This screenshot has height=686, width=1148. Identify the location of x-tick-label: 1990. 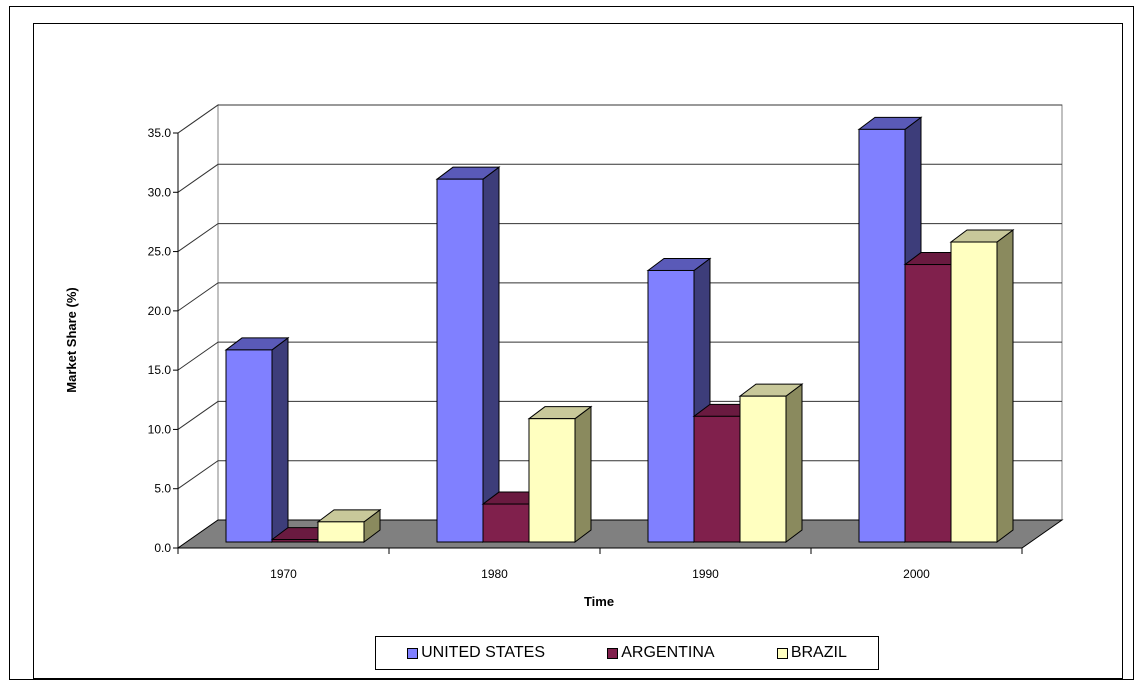
(705, 574).